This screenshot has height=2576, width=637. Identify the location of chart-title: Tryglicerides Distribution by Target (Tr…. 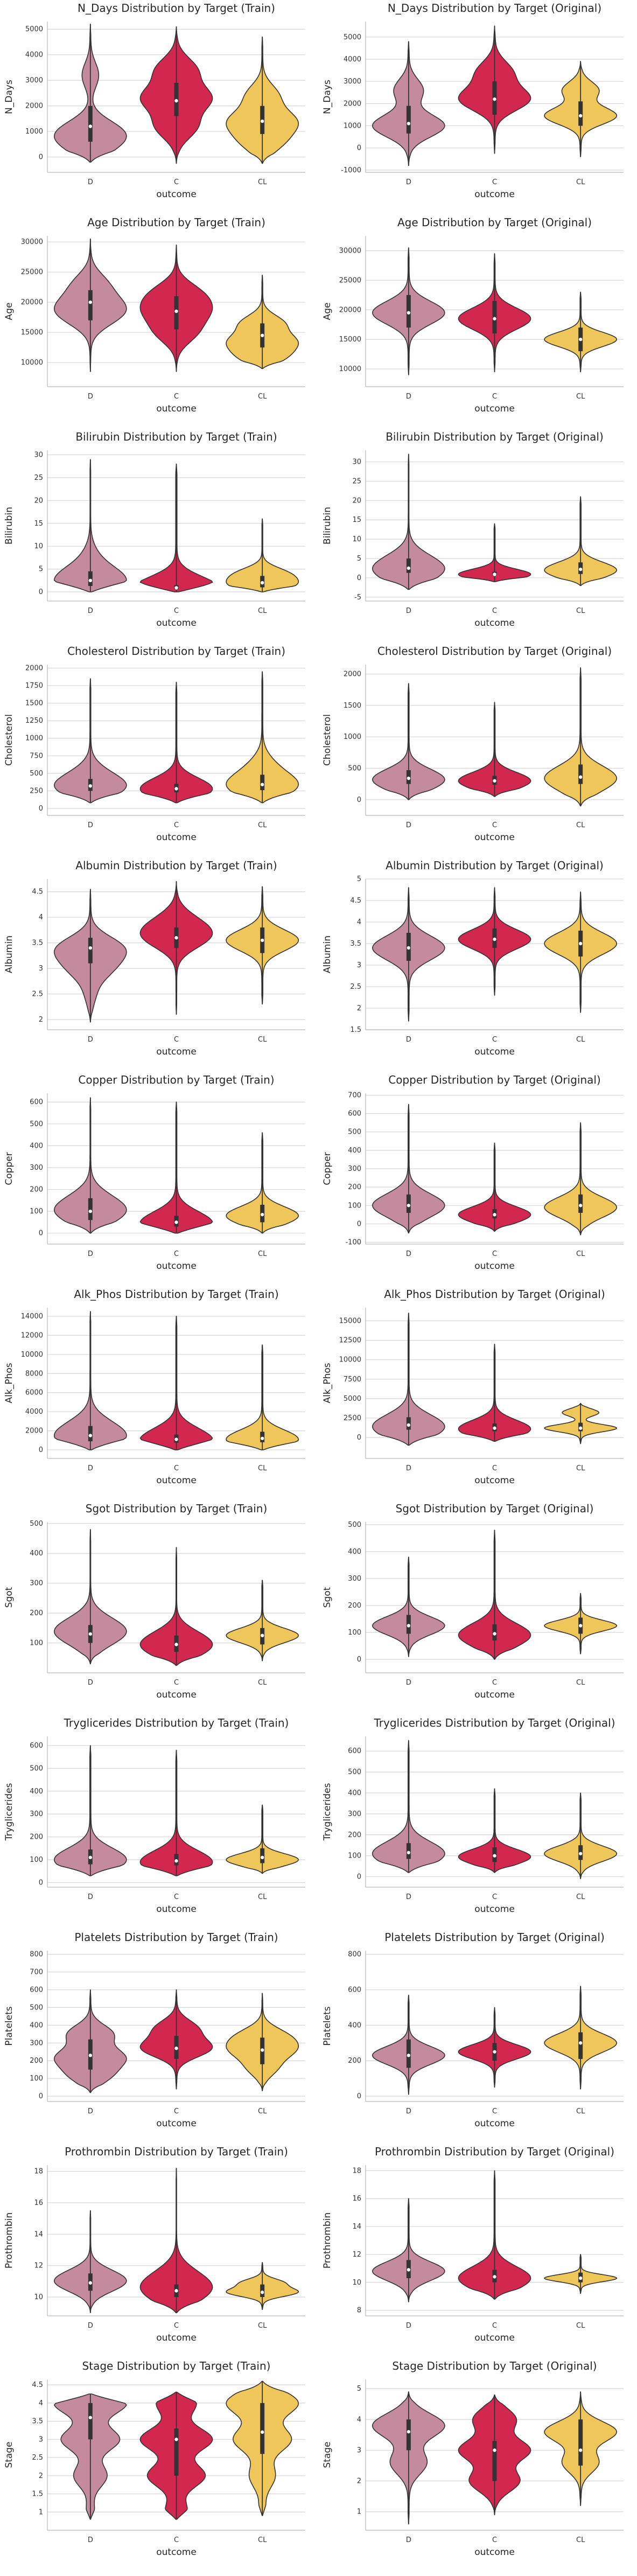
(176, 1722).